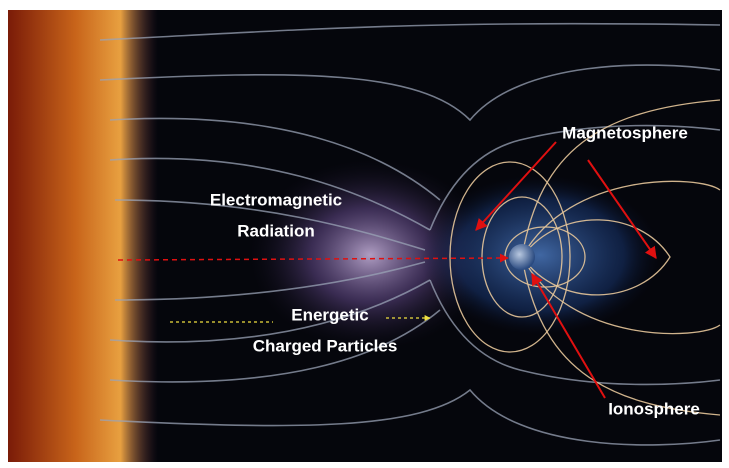  What do you see at coordinates (522, 257) in the screenshot?
I see `earth` at bounding box center [522, 257].